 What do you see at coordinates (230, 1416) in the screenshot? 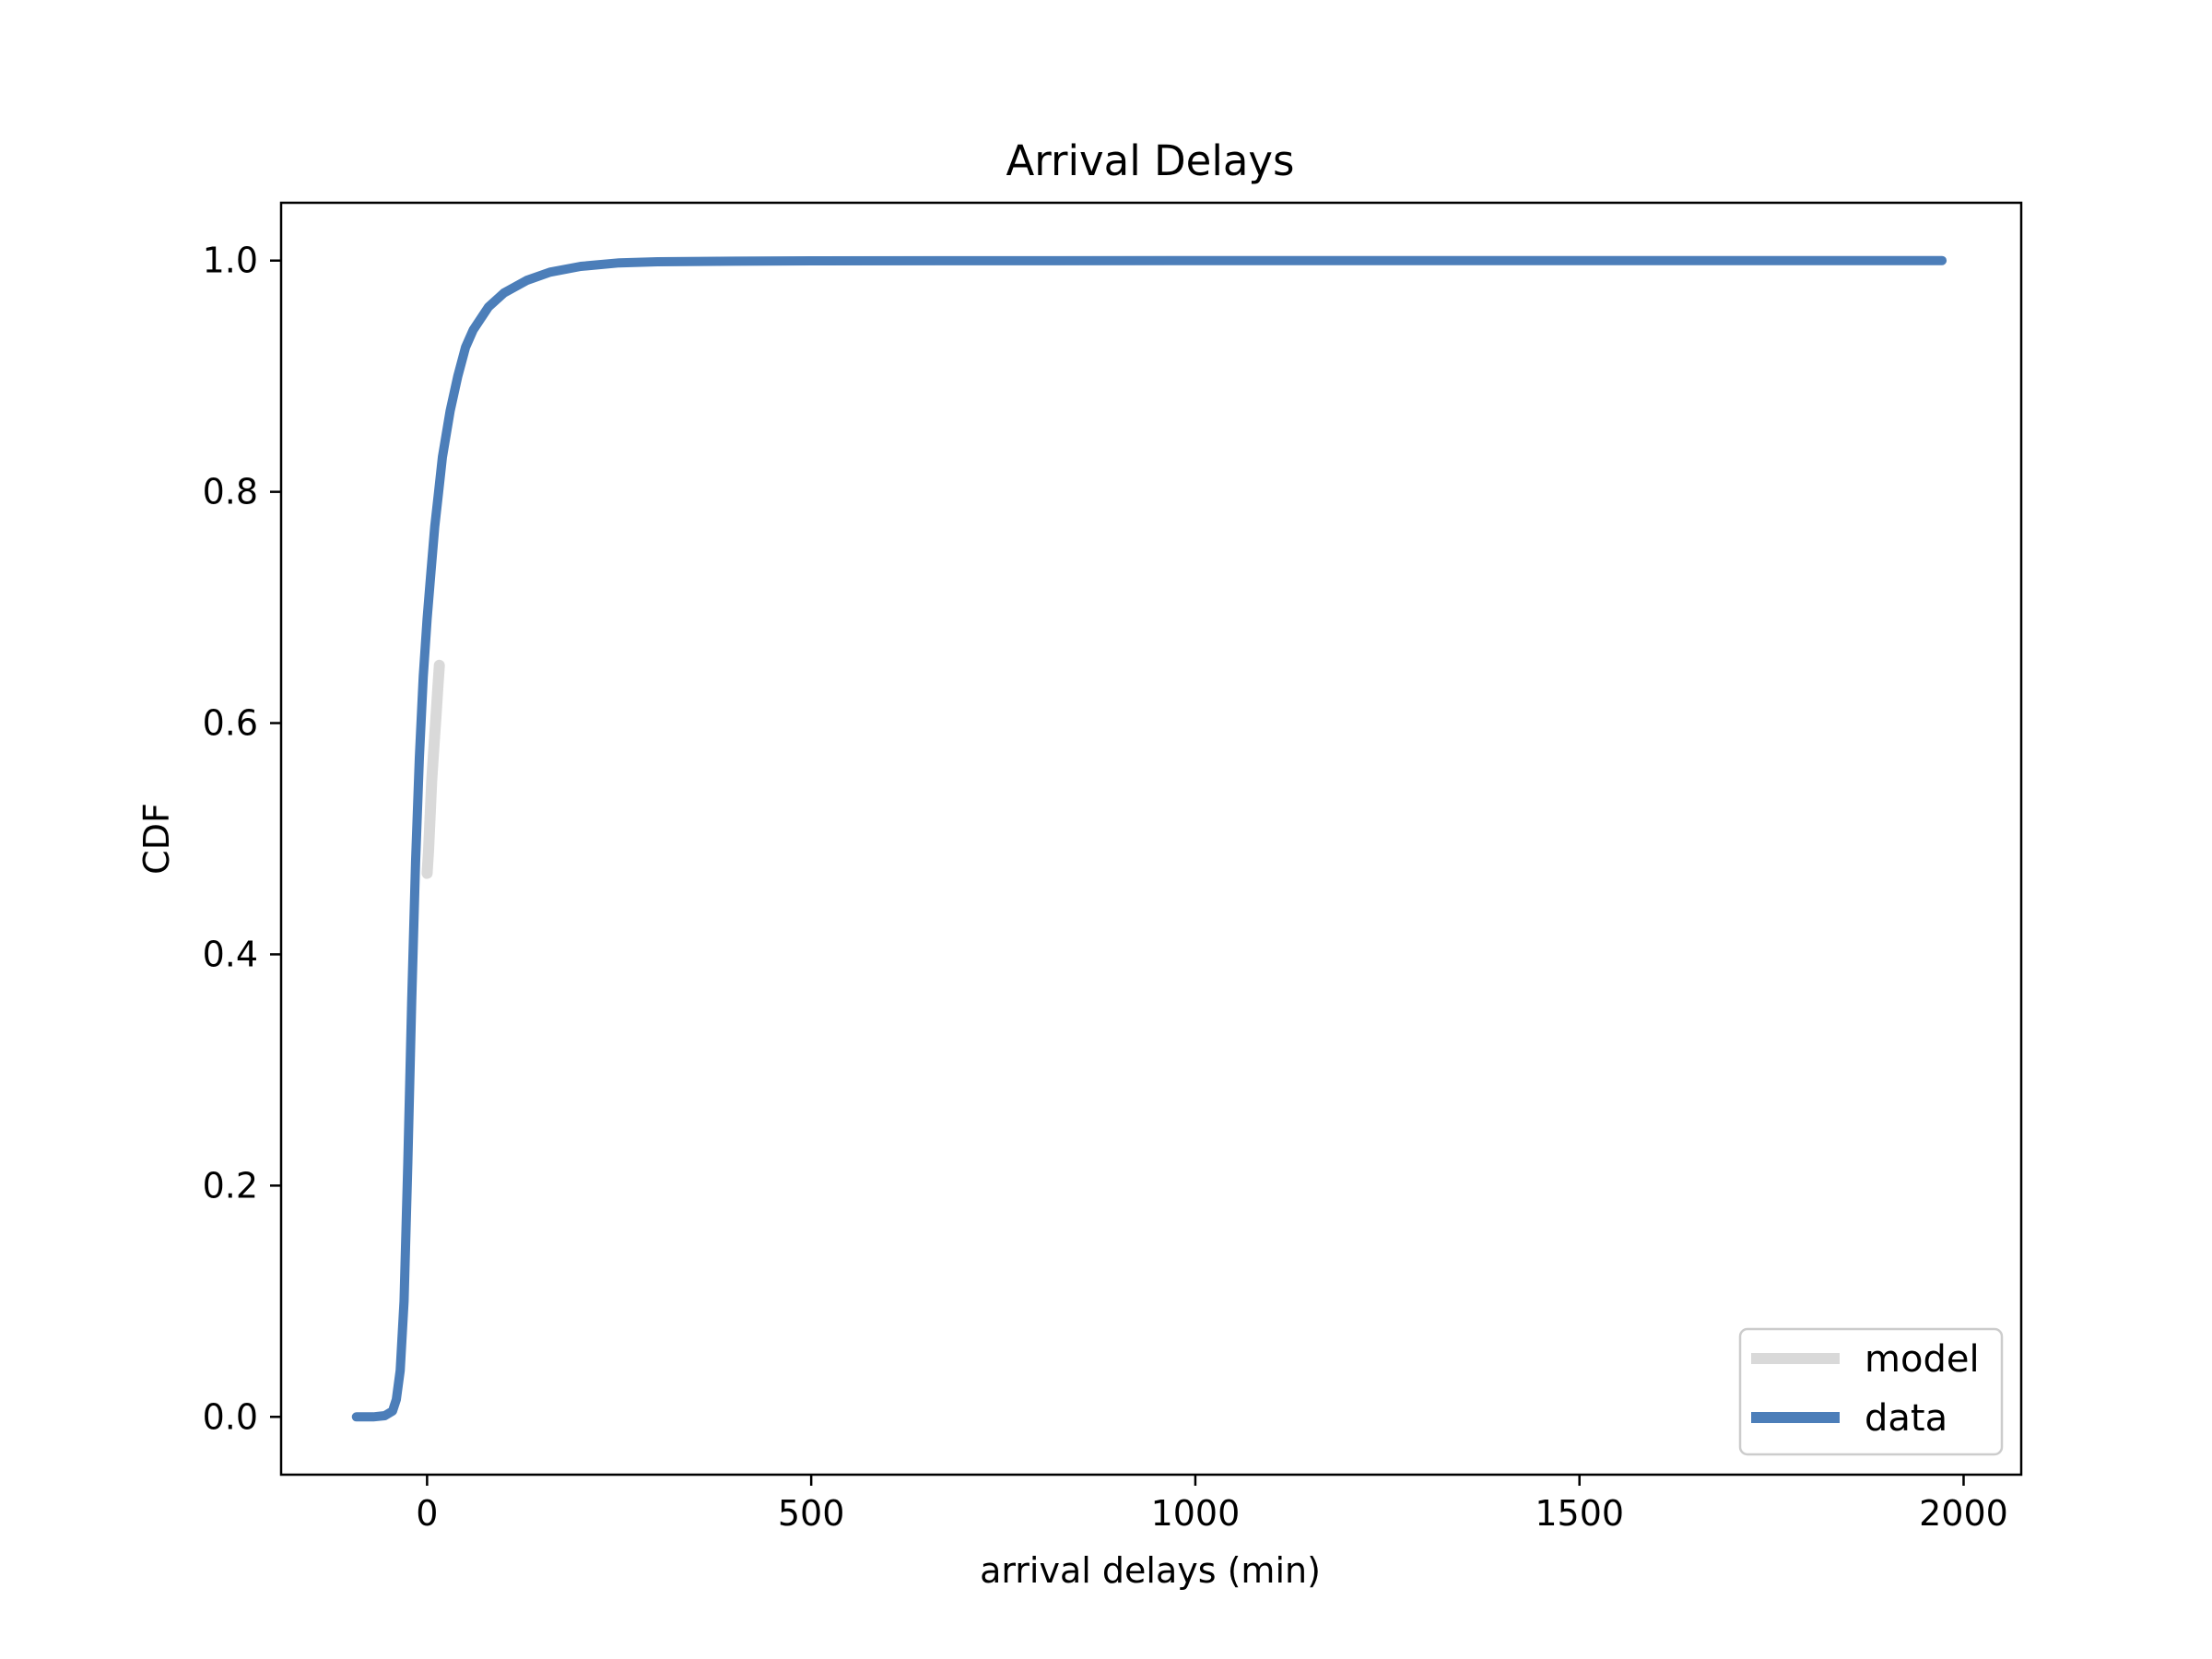
I see `y-tick-label: 0.0` at bounding box center [230, 1416].